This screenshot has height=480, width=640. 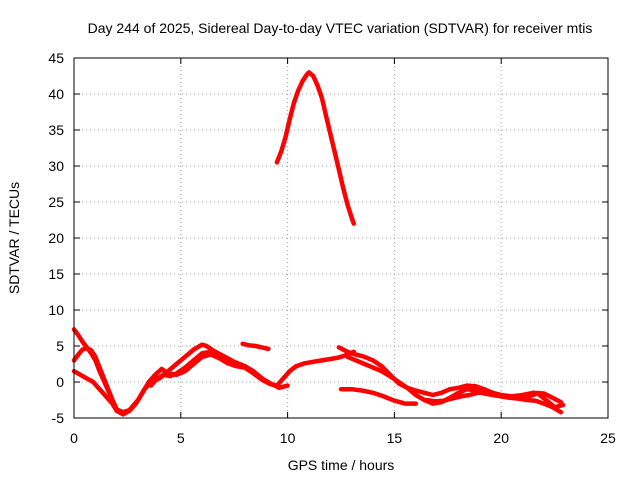 I want to click on x-tick-label: 0, so click(x=74, y=438).